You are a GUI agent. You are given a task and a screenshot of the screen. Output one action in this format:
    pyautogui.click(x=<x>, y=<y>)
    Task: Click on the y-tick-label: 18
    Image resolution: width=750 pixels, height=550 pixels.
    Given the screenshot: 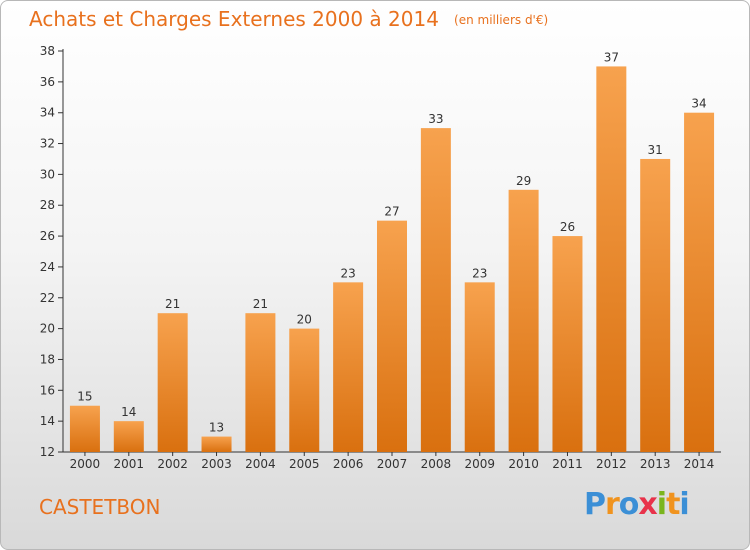 What is the action you would take?
    pyautogui.click(x=47, y=359)
    